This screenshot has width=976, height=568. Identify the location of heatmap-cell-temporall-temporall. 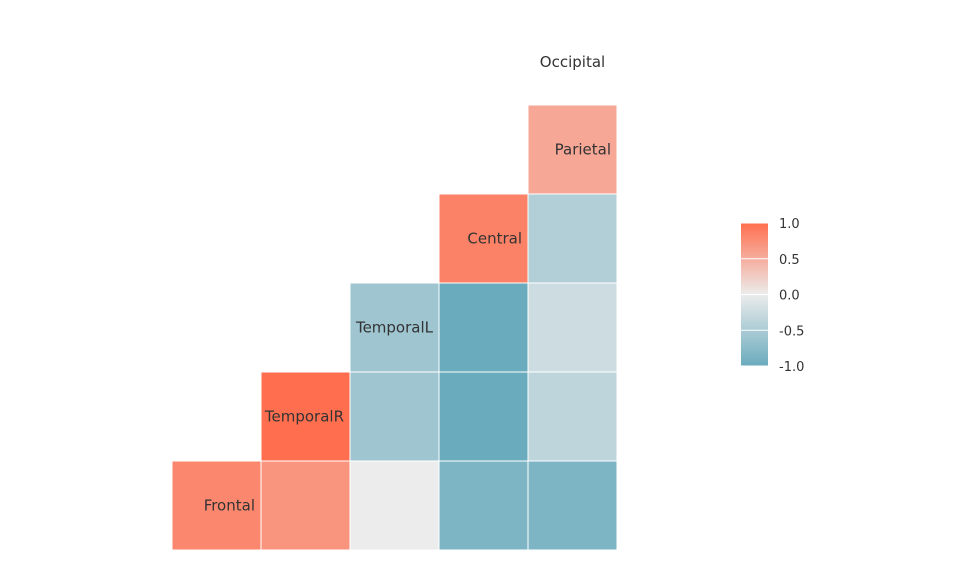
(394, 327).